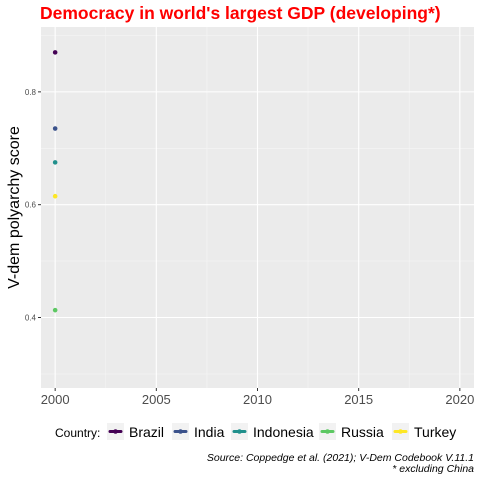  I want to click on caption-note: * excluding China, so click(433, 469).